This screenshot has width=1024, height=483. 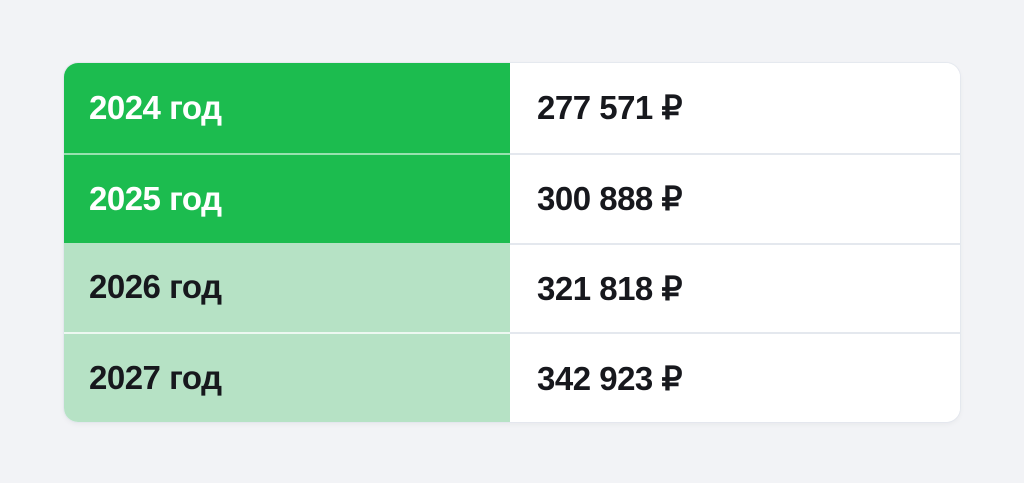 What do you see at coordinates (287, 197) in the screenshot?
I see `year-cell: 2025 год` at bounding box center [287, 197].